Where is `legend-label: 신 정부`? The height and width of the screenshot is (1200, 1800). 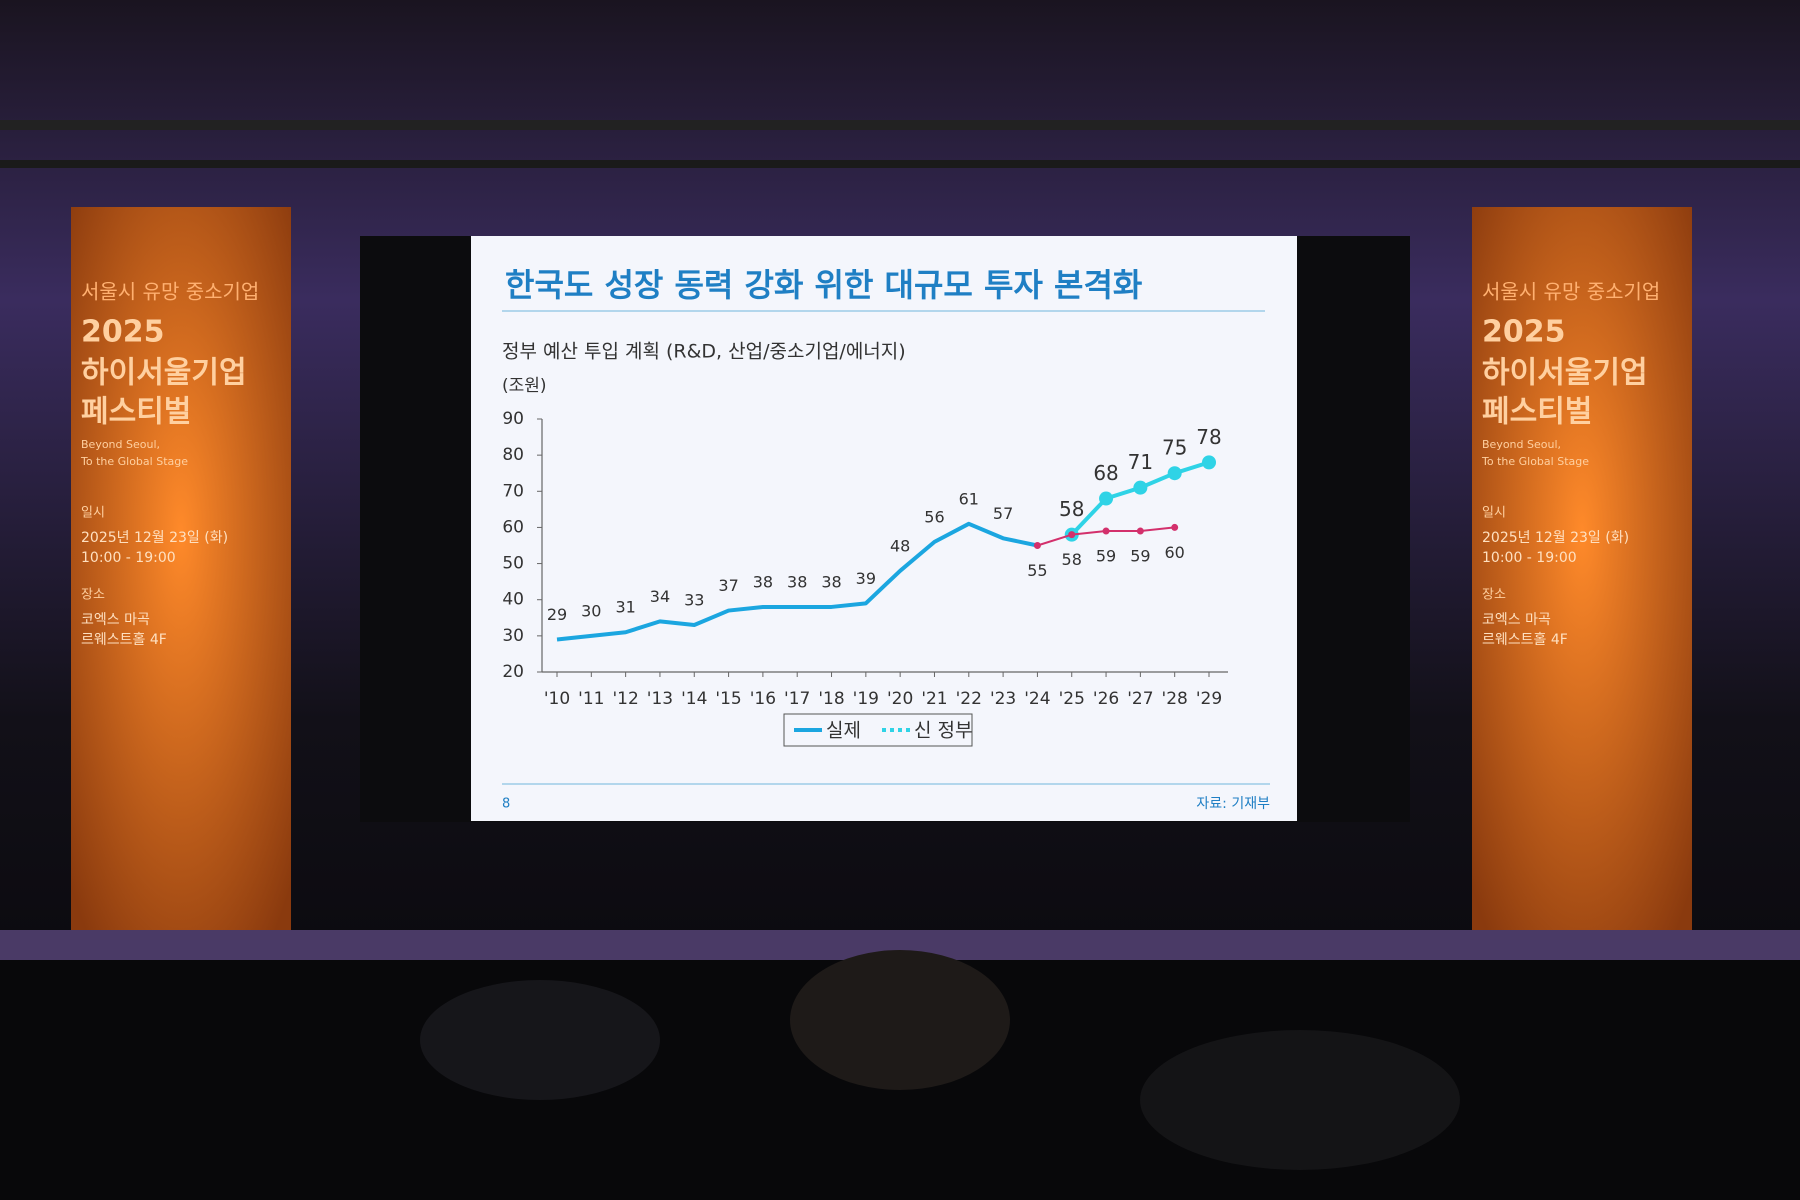 legend-label: 신 정부 is located at coordinates (943, 731).